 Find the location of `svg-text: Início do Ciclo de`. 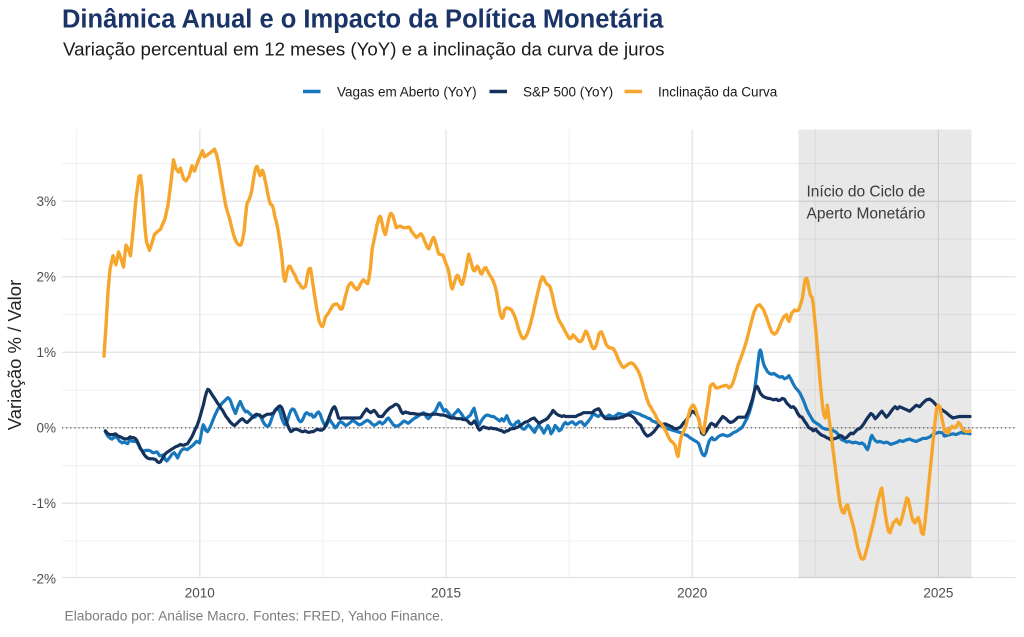

svg-text: Início do Ciclo de is located at coordinates (866, 191).